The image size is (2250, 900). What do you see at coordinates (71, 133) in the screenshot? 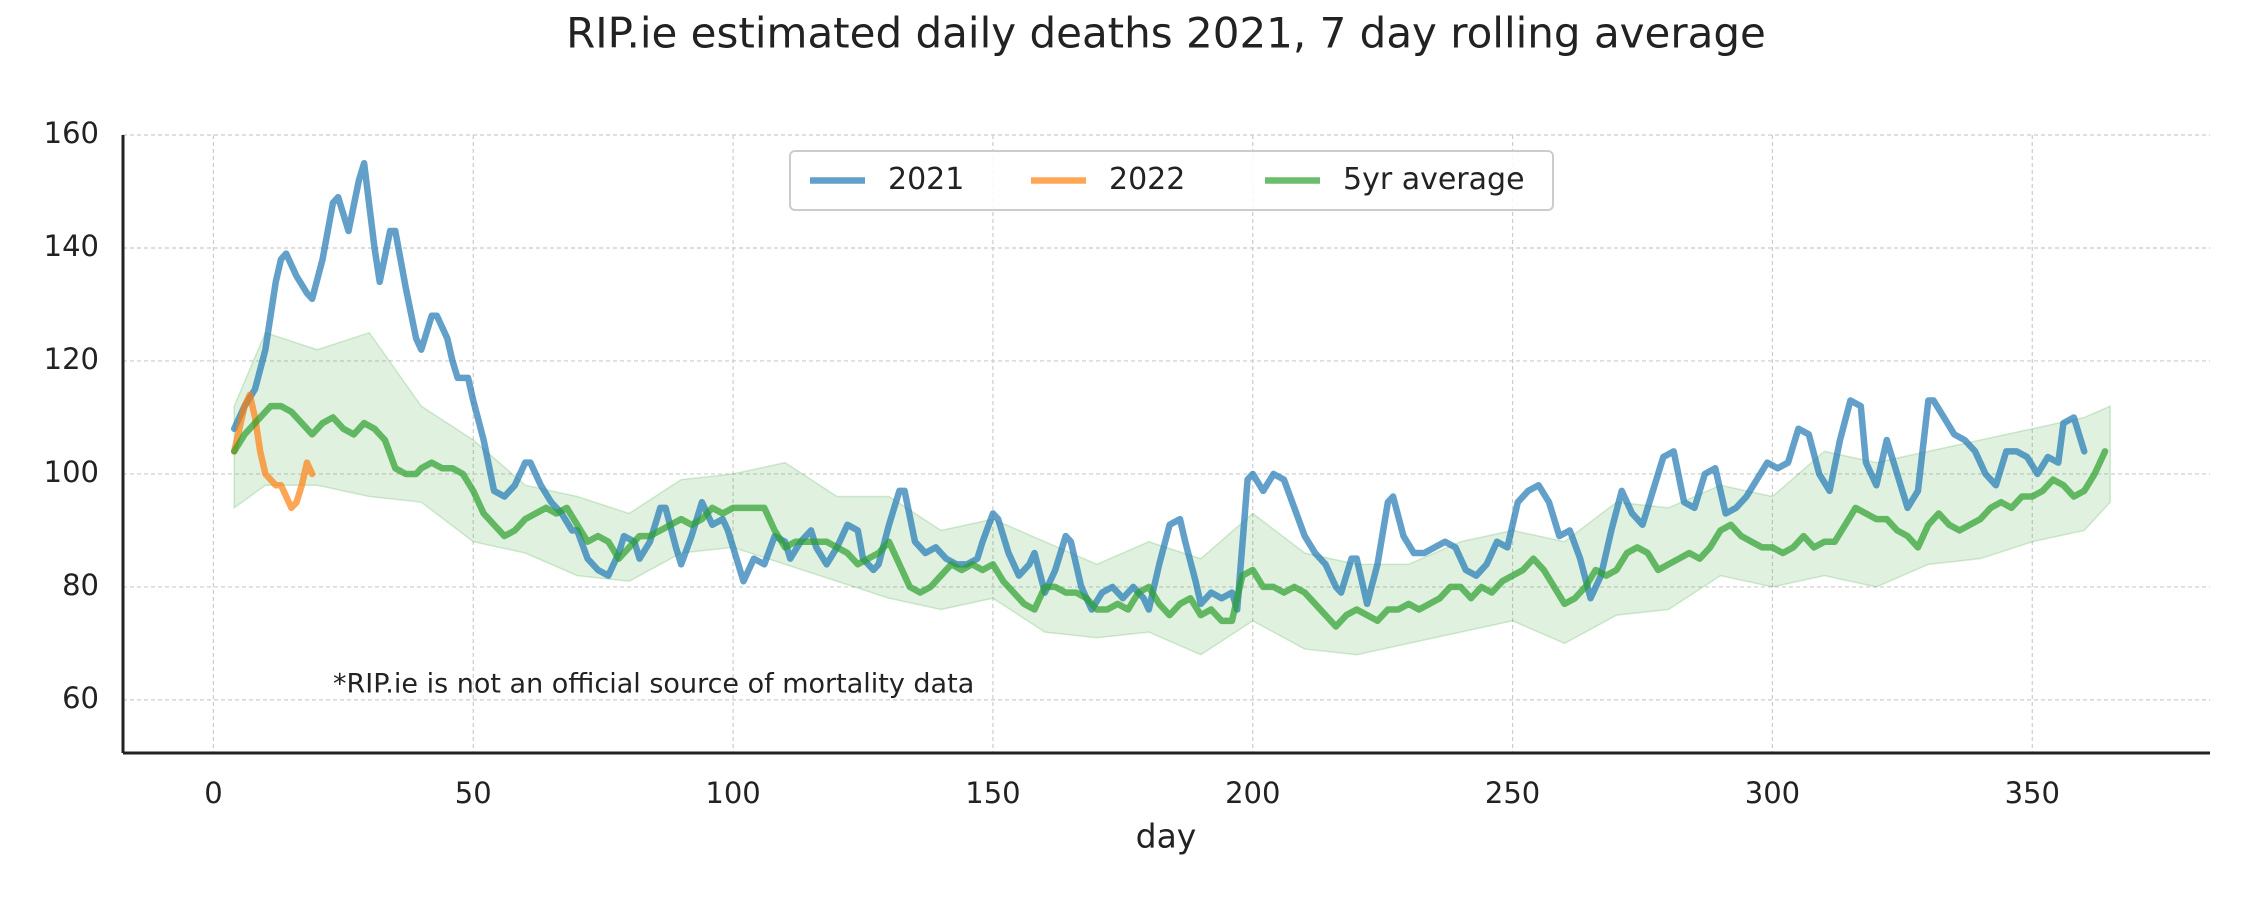
I see `y-tick-label: 160` at bounding box center [71, 133].